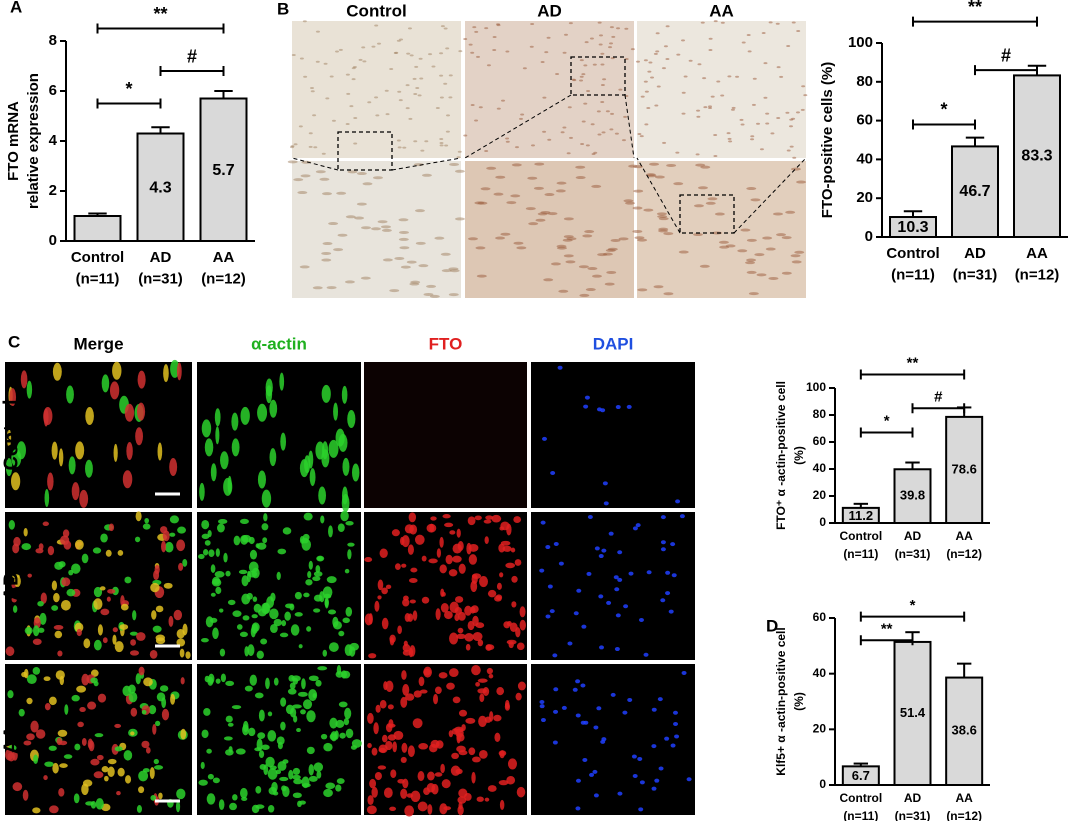 The image size is (1074, 821). I want to click on bar, so click(160, 187).